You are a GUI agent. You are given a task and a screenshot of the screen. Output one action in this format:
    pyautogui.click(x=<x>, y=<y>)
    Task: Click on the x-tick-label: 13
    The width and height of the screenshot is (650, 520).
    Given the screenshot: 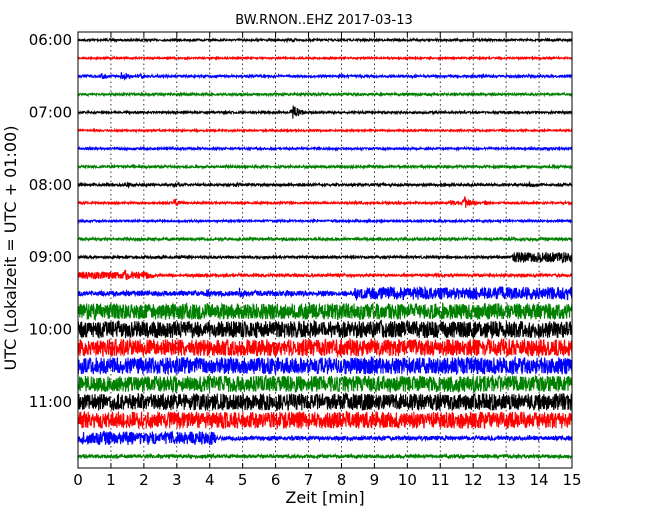 What is the action you would take?
    pyautogui.click(x=506, y=480)
    